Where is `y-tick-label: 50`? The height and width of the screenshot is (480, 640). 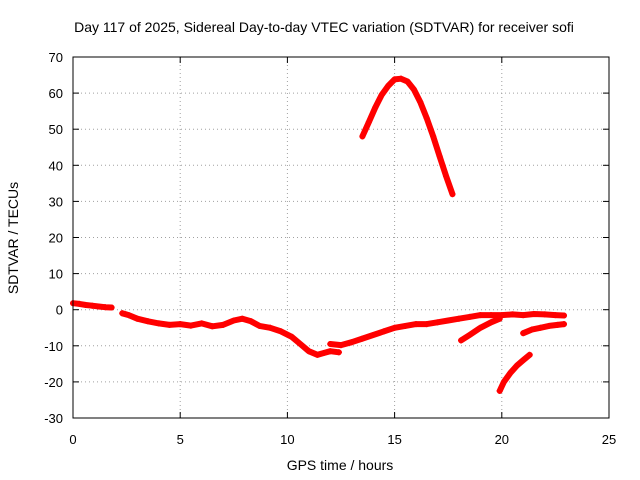 y-tick-label: 50 is located at coordinates (56, 129).